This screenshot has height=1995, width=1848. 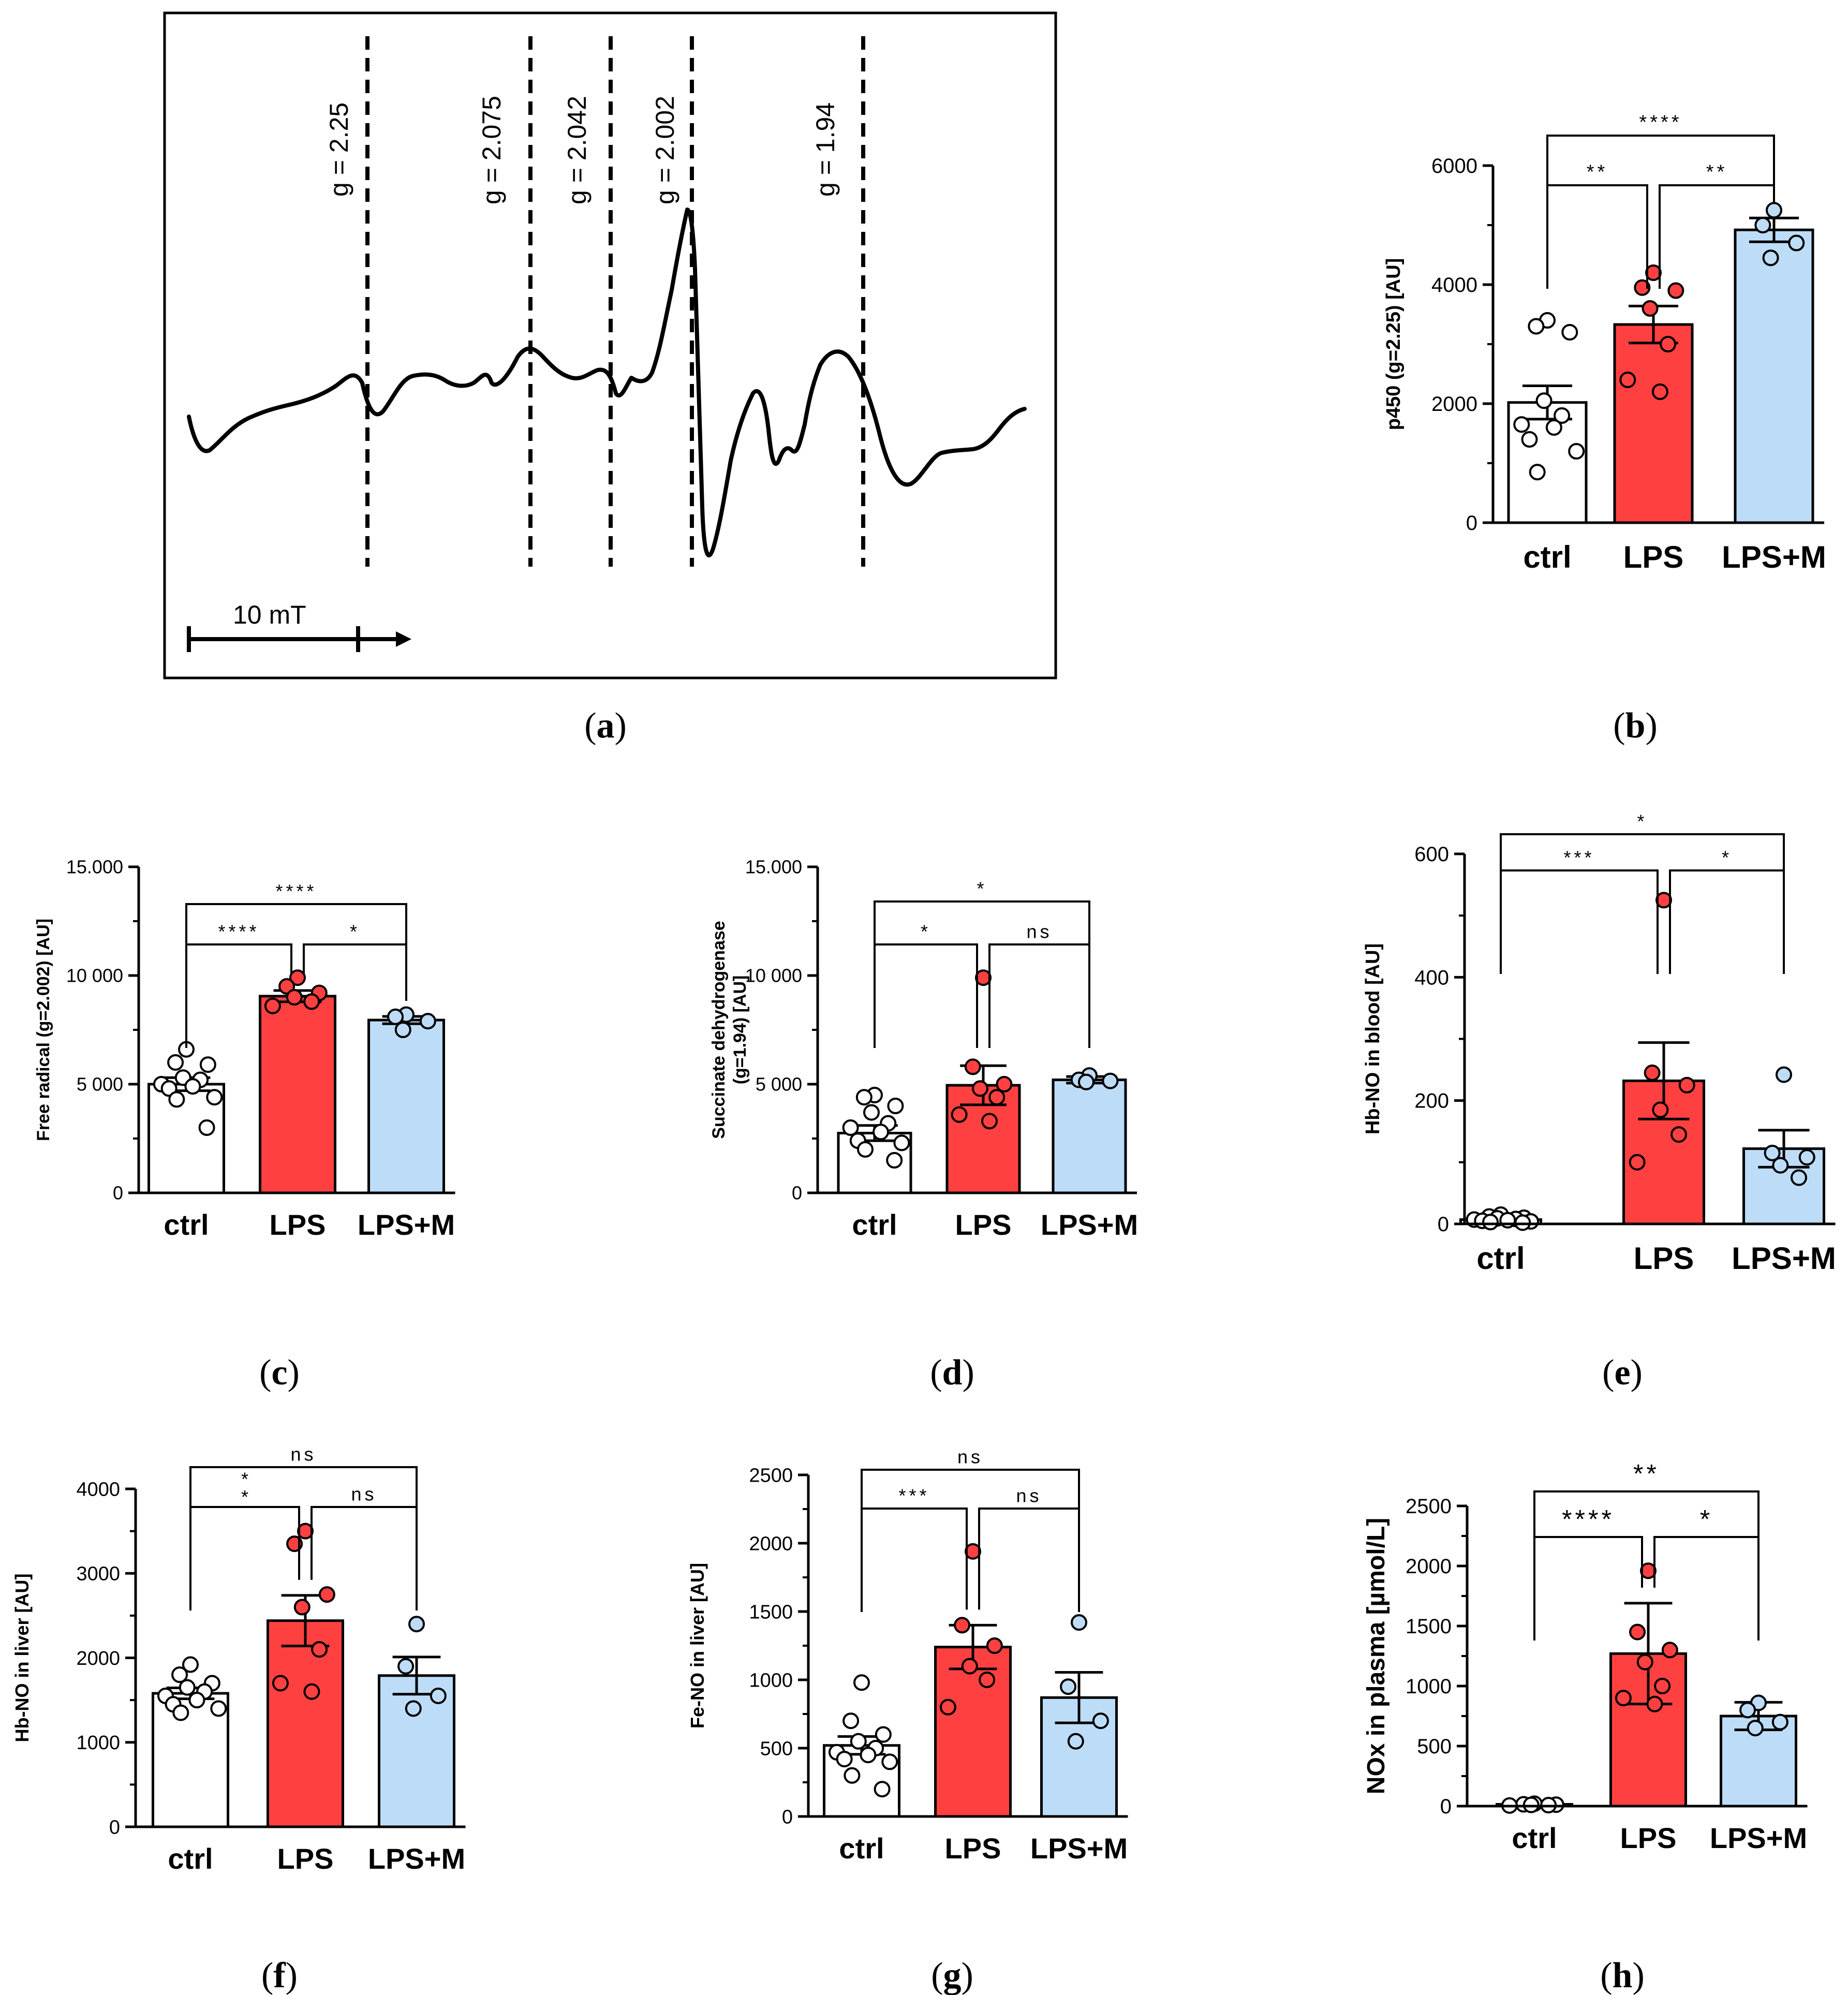 I want to click on scale-bar-label: 10 mT, so click(x=269, y=615).